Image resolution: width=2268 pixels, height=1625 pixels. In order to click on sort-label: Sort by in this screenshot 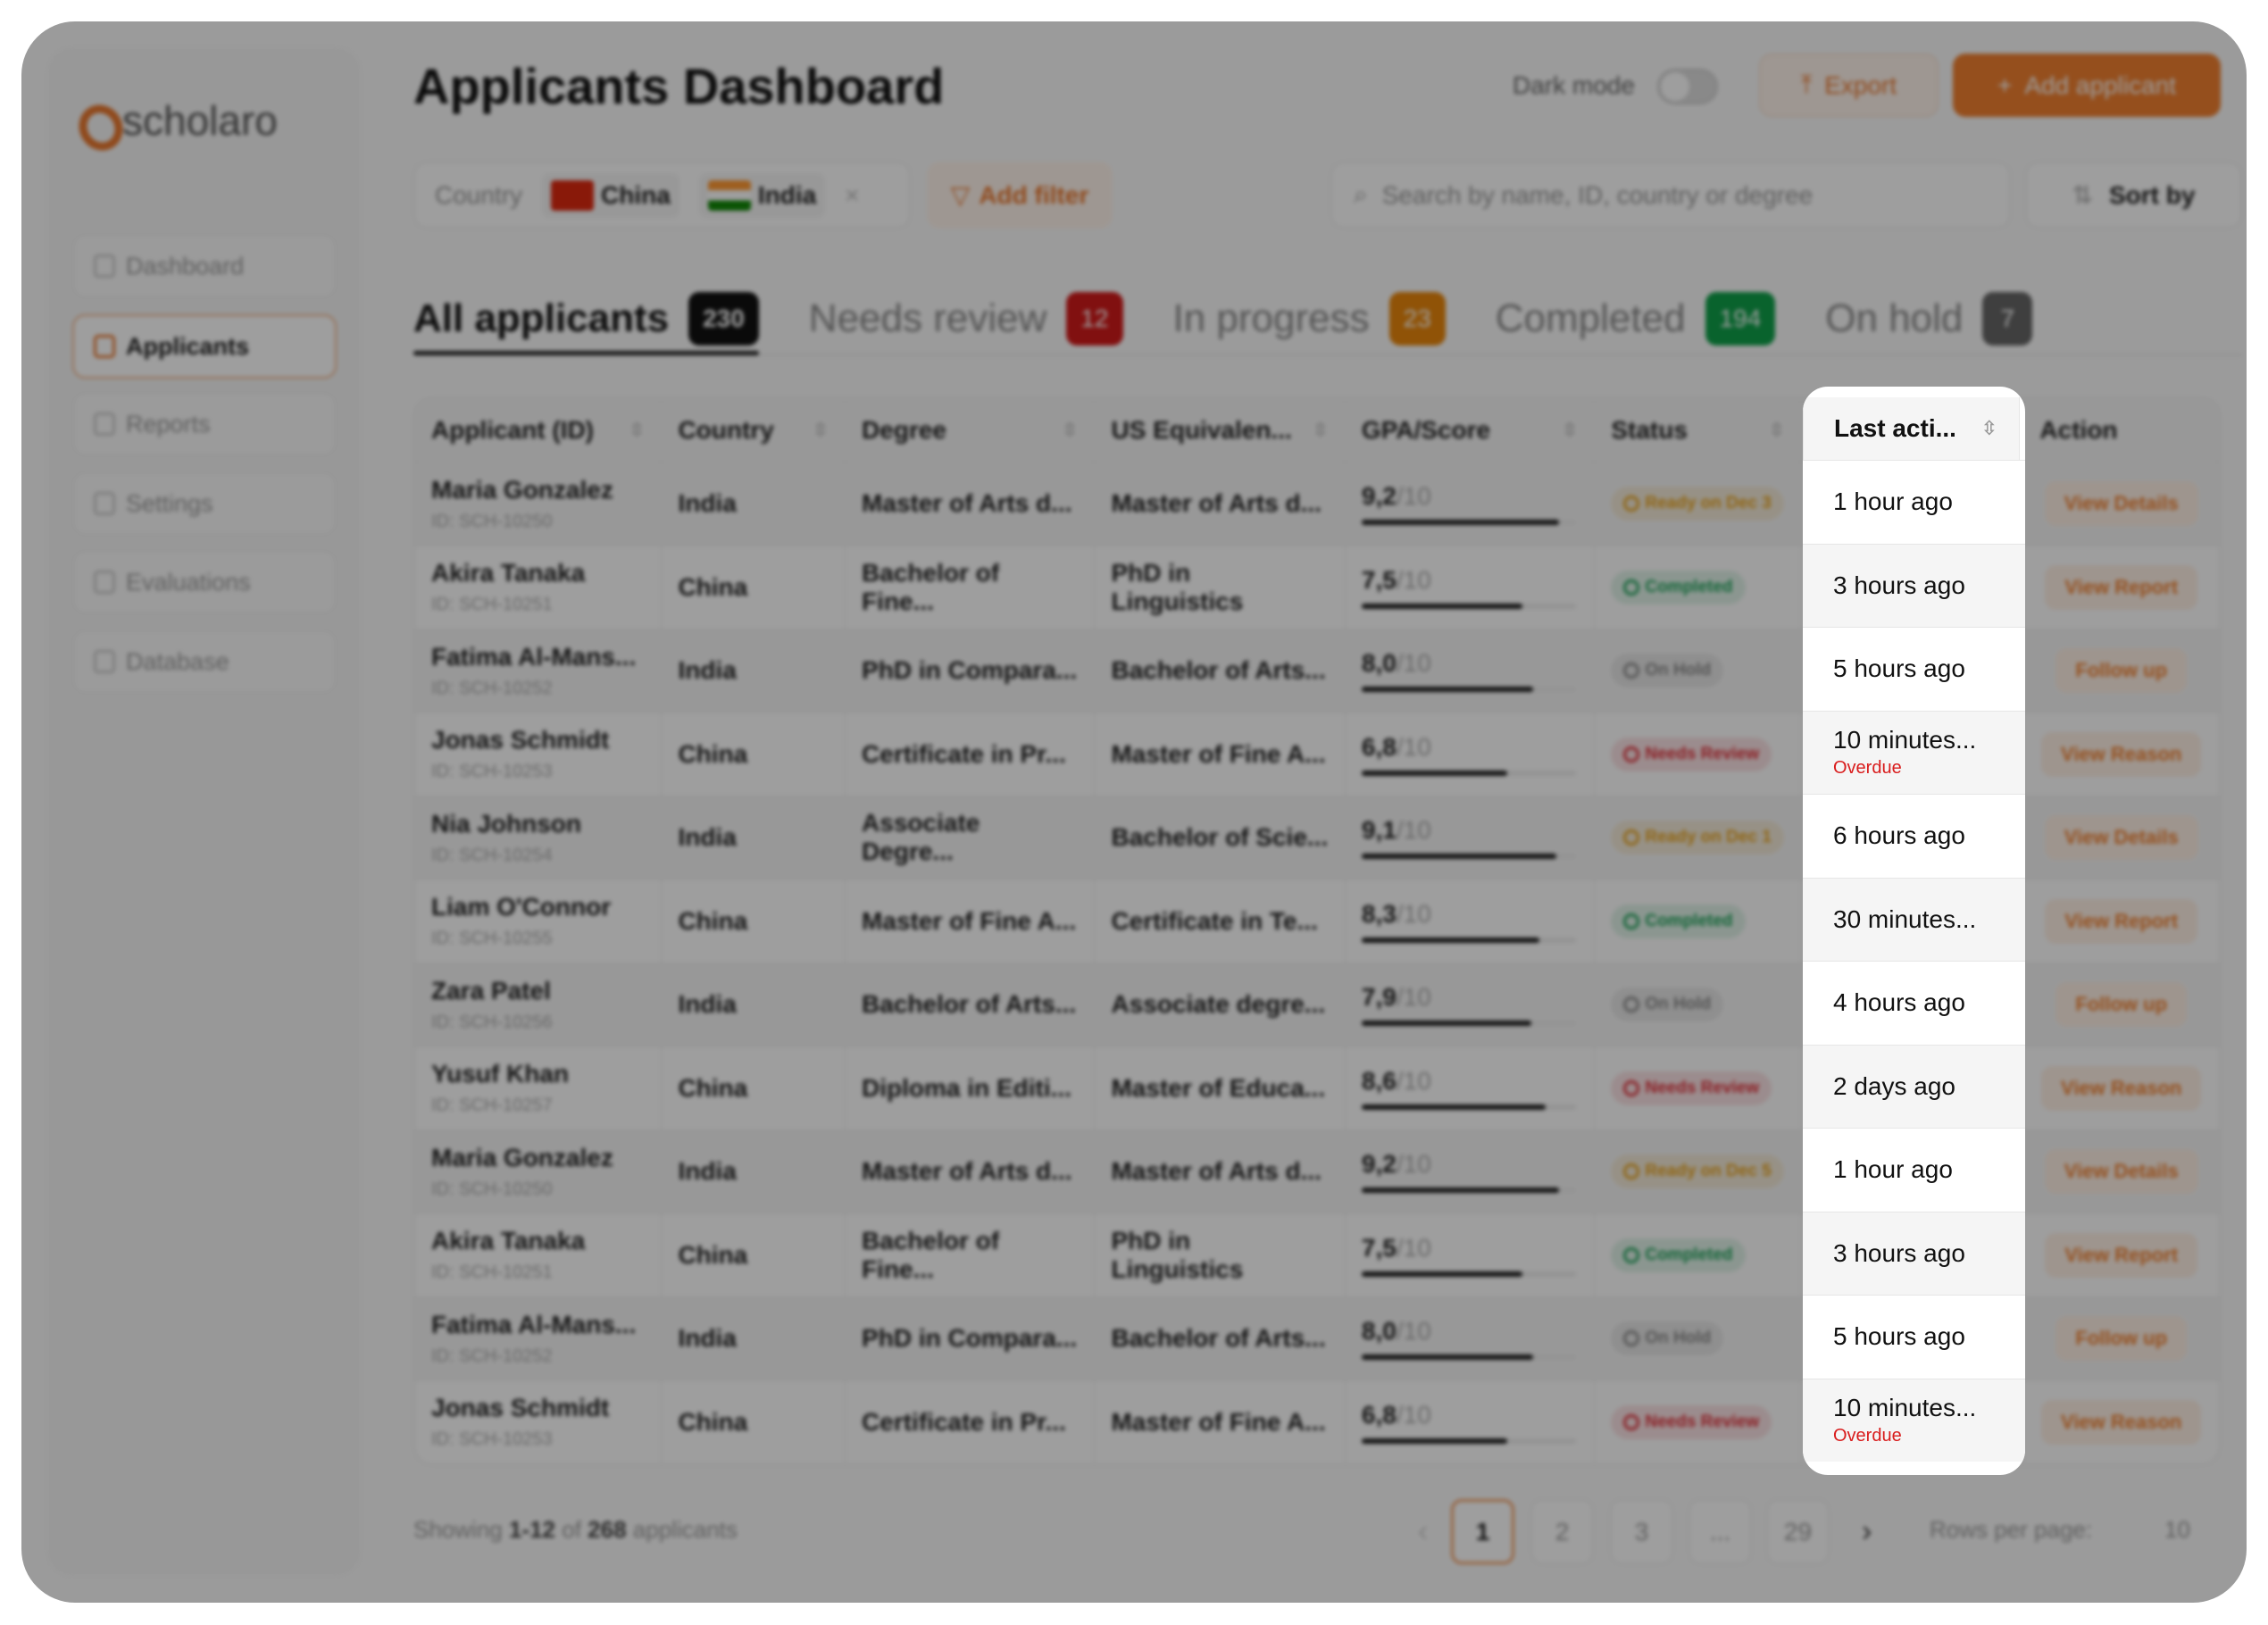, I will do `click(2152, 195)`.